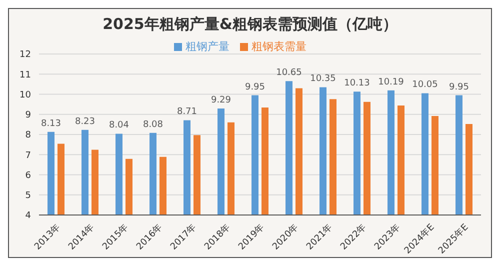  Describe the element at coordinates (28, 135) in the screenshot. I see `y-tick-label: 8` at that location.